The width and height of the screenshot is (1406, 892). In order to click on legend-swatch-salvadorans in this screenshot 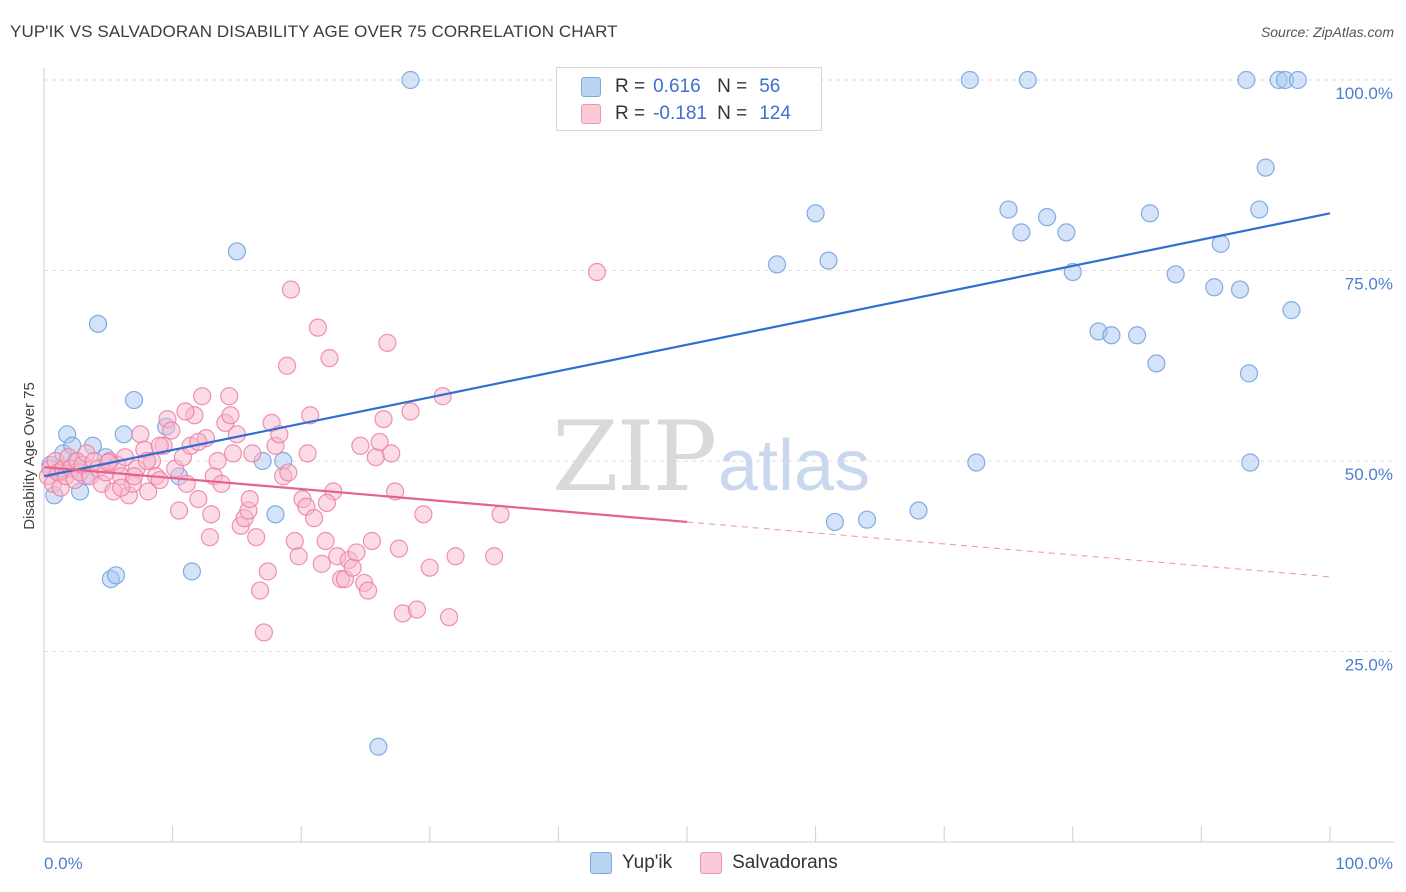, I will do `click(591, 114)`.